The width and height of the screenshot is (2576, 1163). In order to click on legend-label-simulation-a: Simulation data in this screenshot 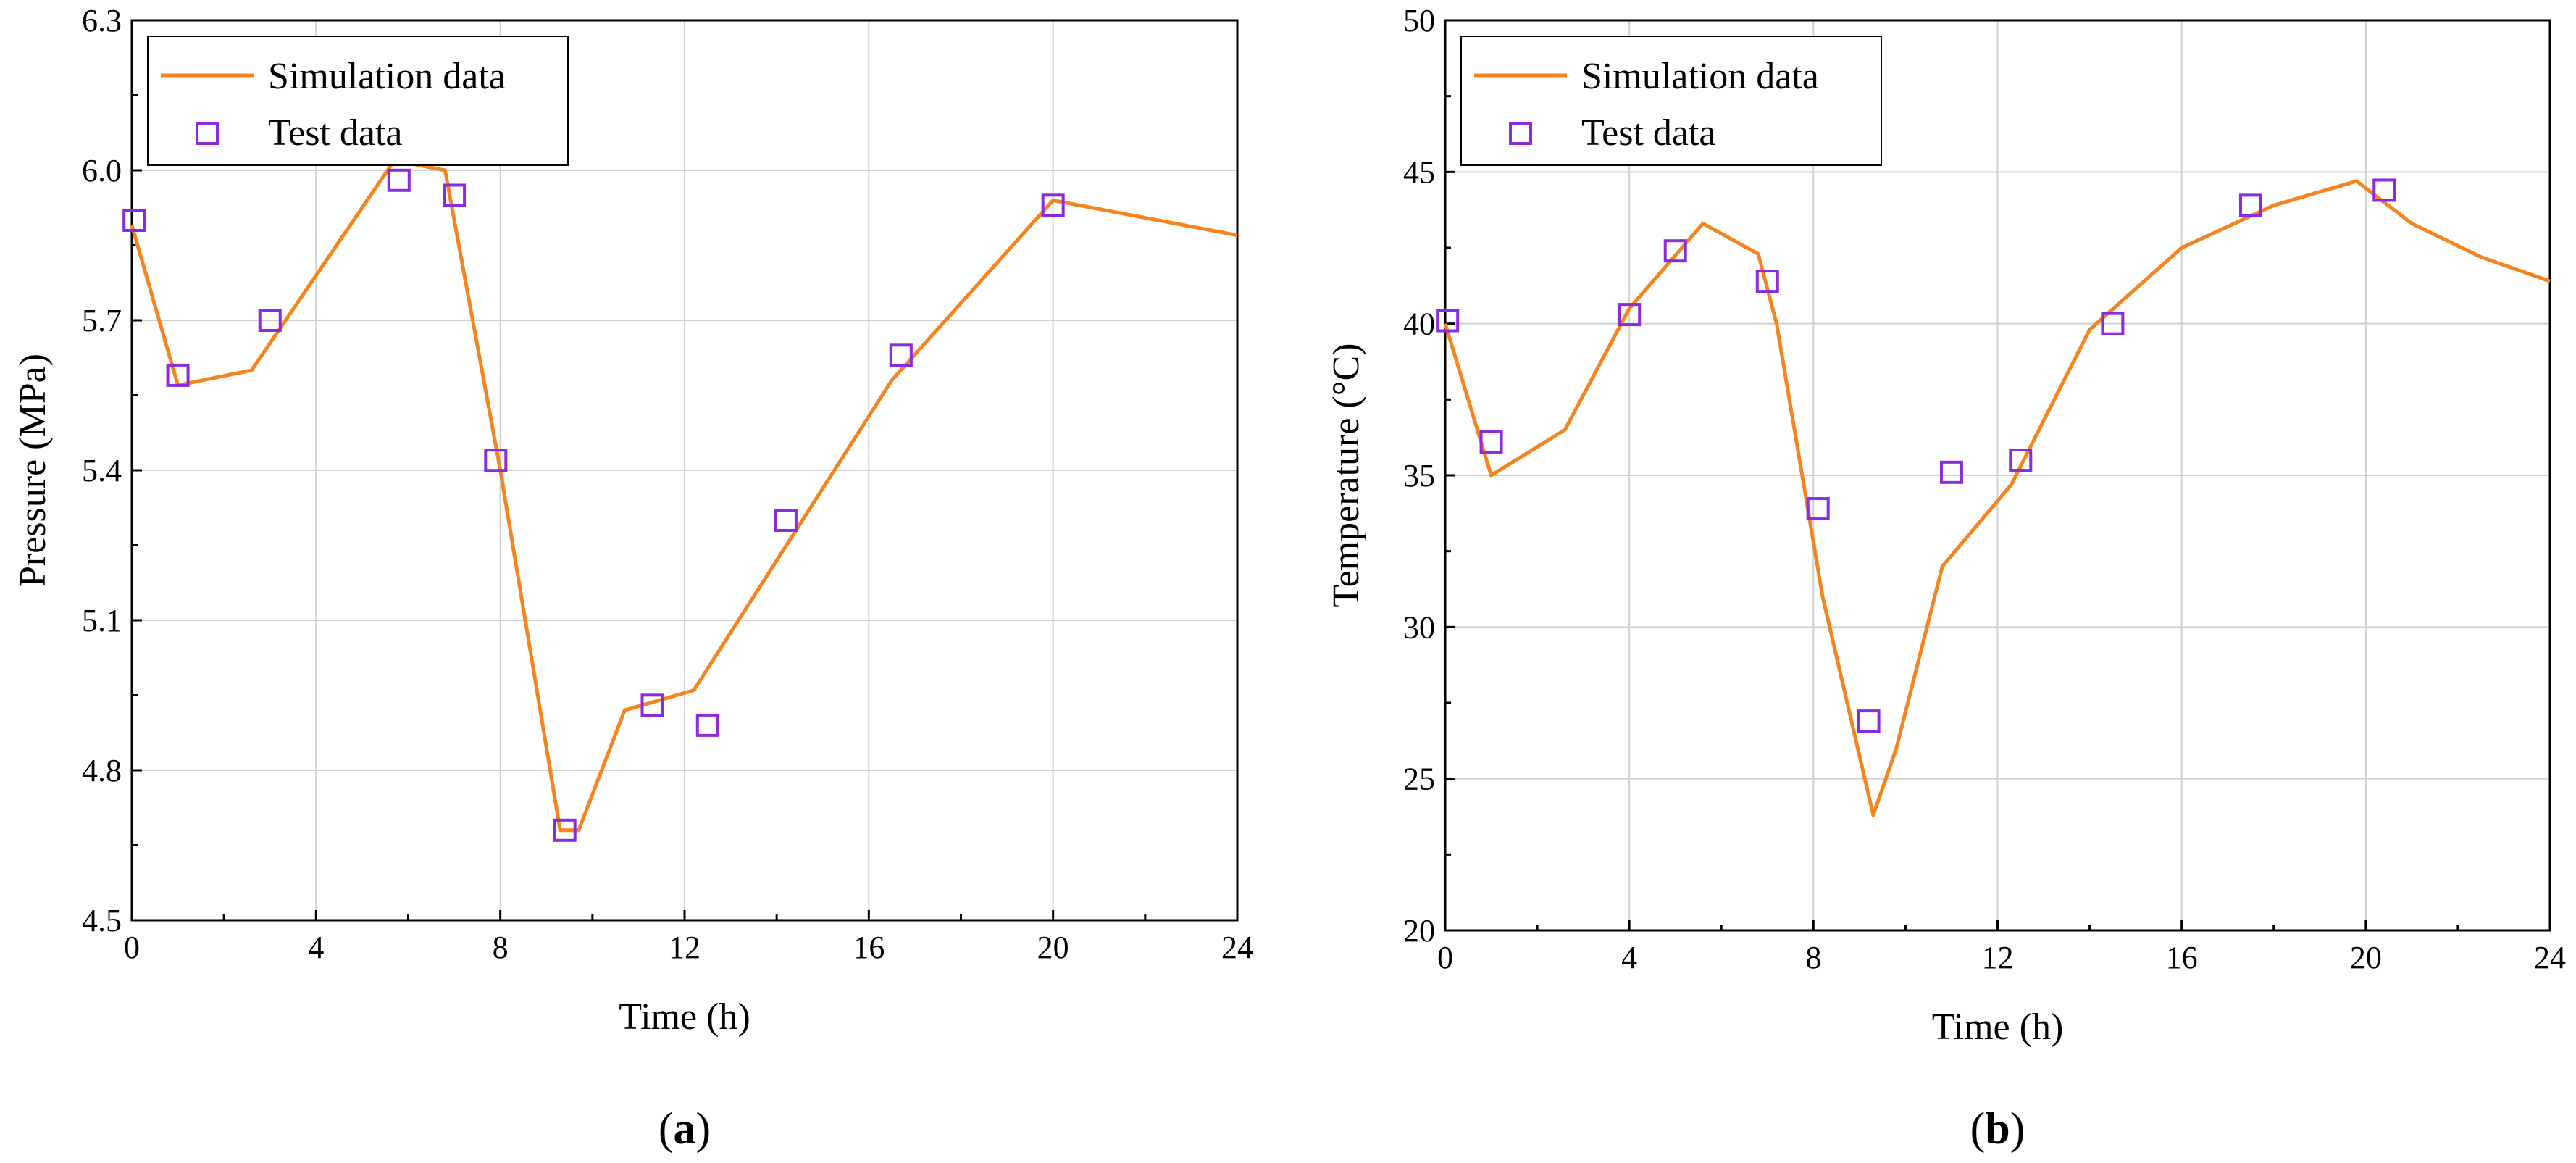, I will do `click(387, 76)`.